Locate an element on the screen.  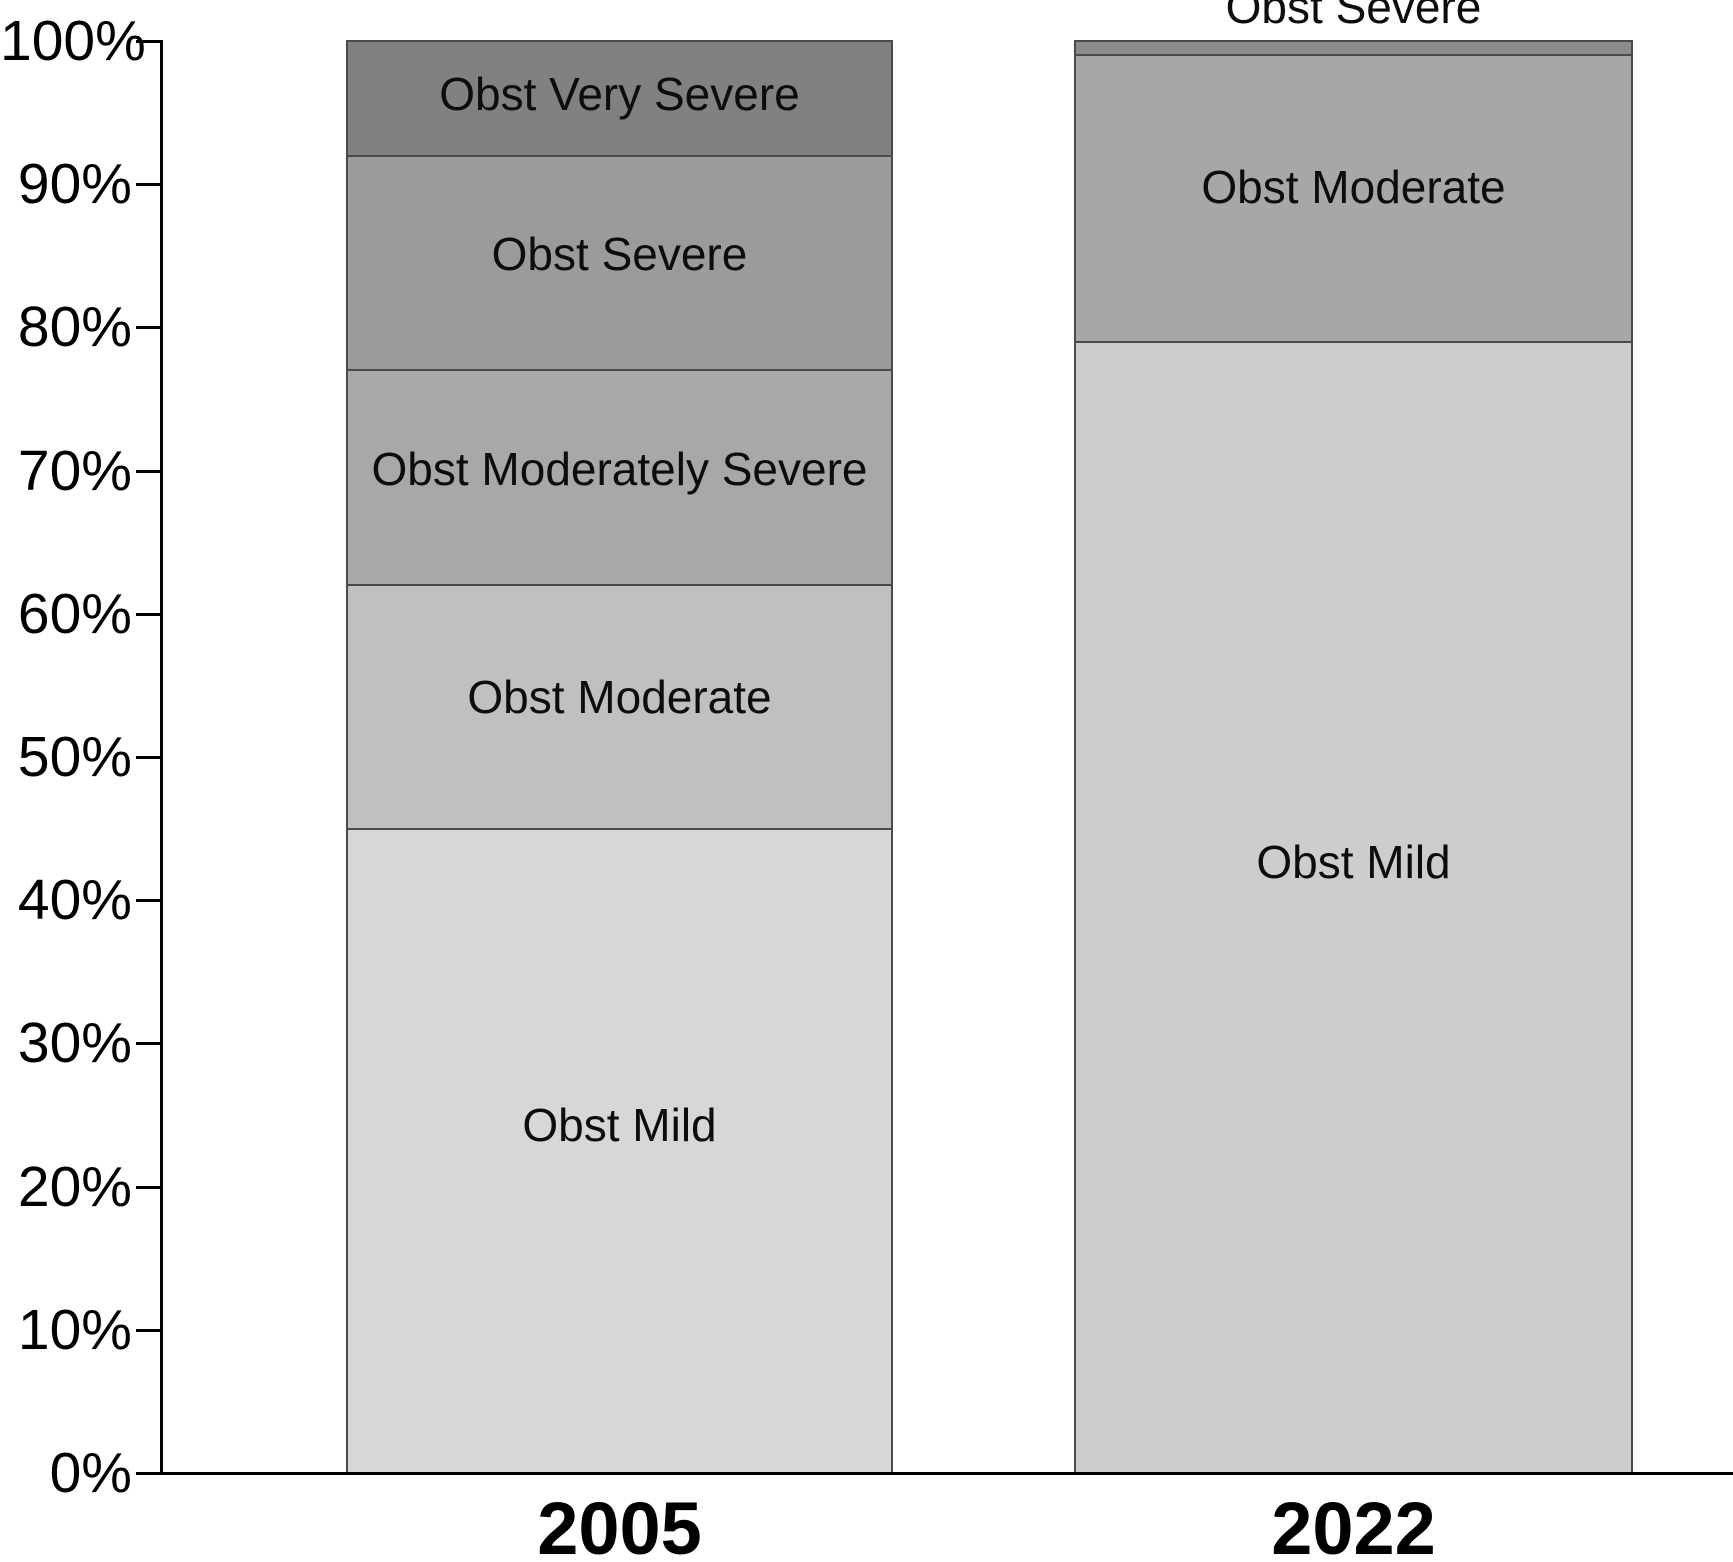
bar-segment is located at coordinates (1353, 47).